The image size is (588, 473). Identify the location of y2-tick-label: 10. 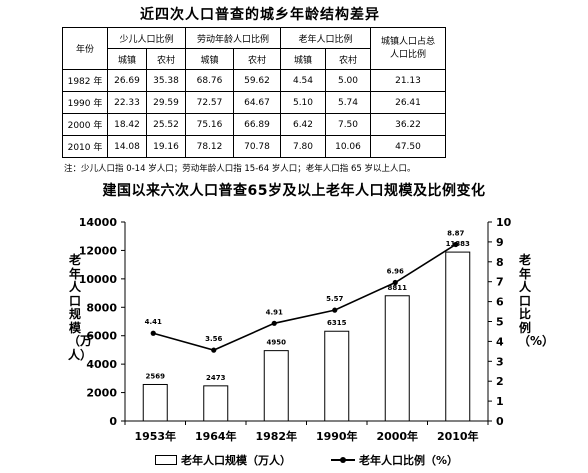
(504, 222).